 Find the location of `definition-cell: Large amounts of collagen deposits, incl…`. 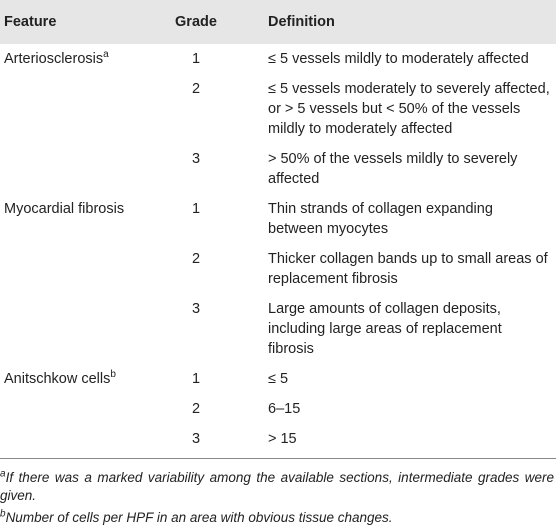

definition-cell: Large amounts of collagen deposits, incl… is located at coordinates (385, 329).